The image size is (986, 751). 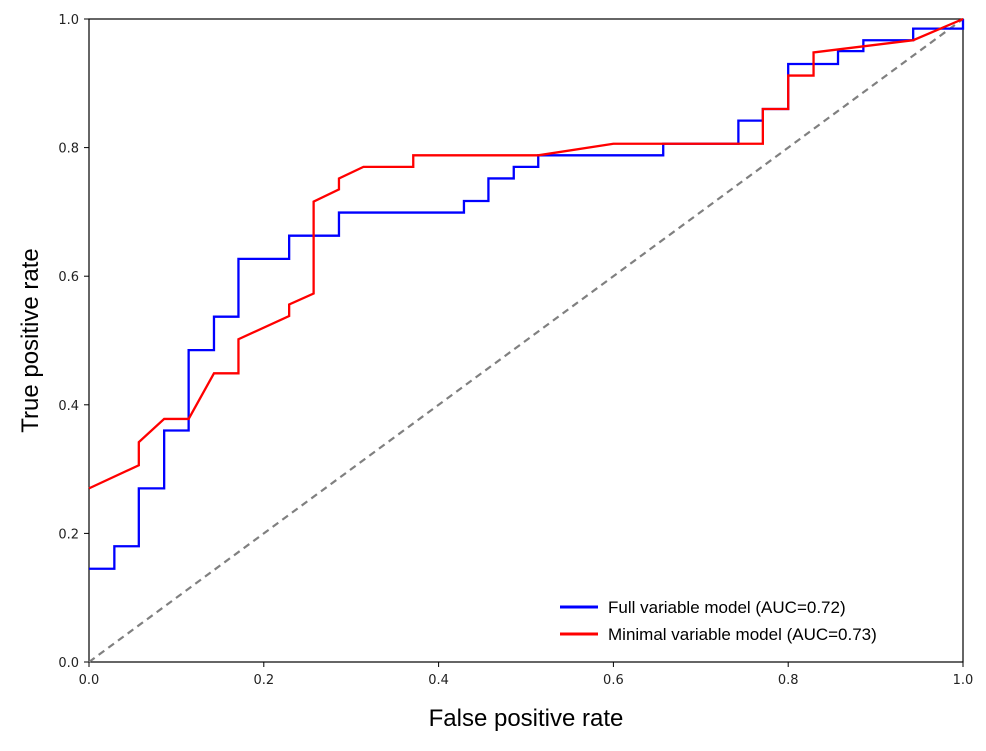 I want to click on y-tick-label: 0.4, so click(x=68, y=406).